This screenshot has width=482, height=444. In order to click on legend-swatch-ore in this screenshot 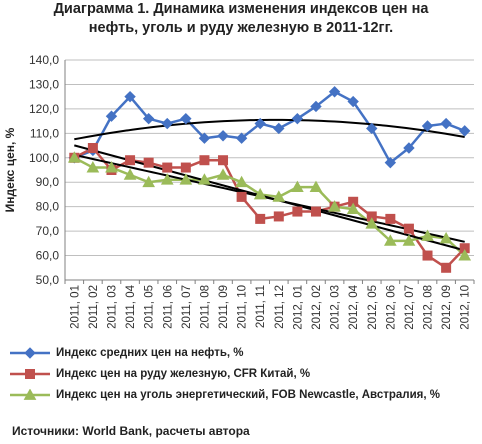, I will do `click(30, 373)`.